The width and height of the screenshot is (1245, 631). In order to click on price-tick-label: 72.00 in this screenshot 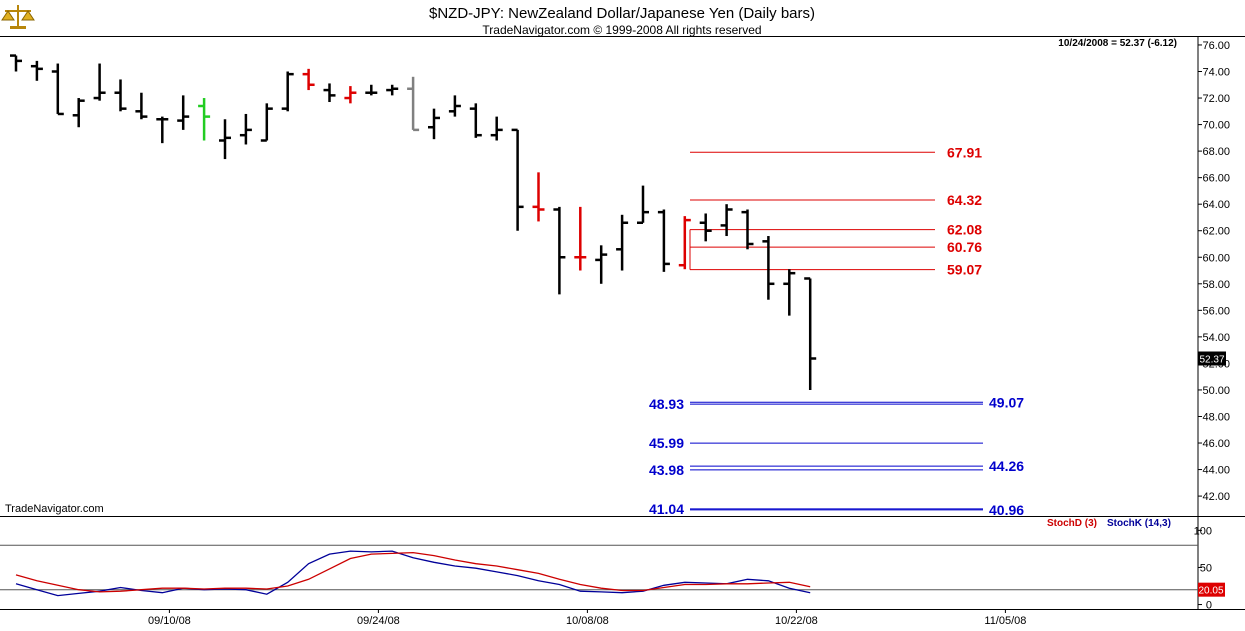, I will do `click(1216, 99)`.